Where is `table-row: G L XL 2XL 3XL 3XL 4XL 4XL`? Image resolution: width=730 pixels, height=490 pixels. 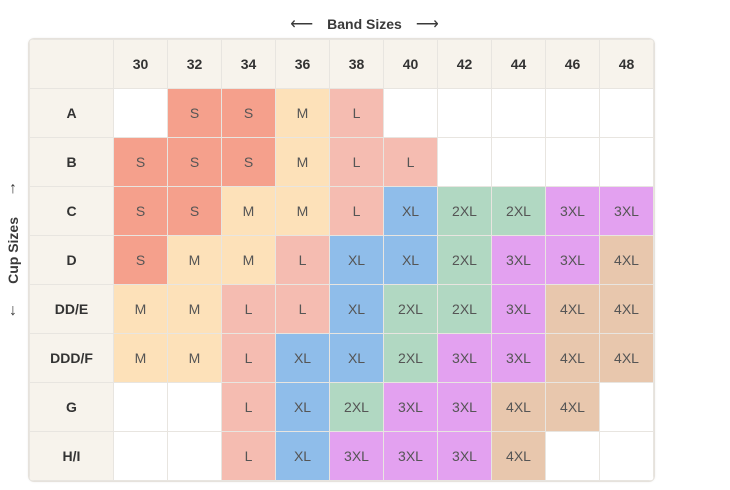
table-row: G L XL 2XL 3XL 3XL 4XL 4XL is located at coordinates (341, 407).